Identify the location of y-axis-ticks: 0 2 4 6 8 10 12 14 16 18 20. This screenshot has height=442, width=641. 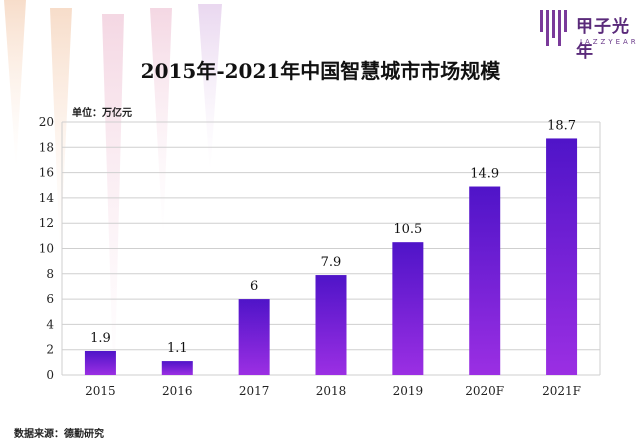
(47, 248).